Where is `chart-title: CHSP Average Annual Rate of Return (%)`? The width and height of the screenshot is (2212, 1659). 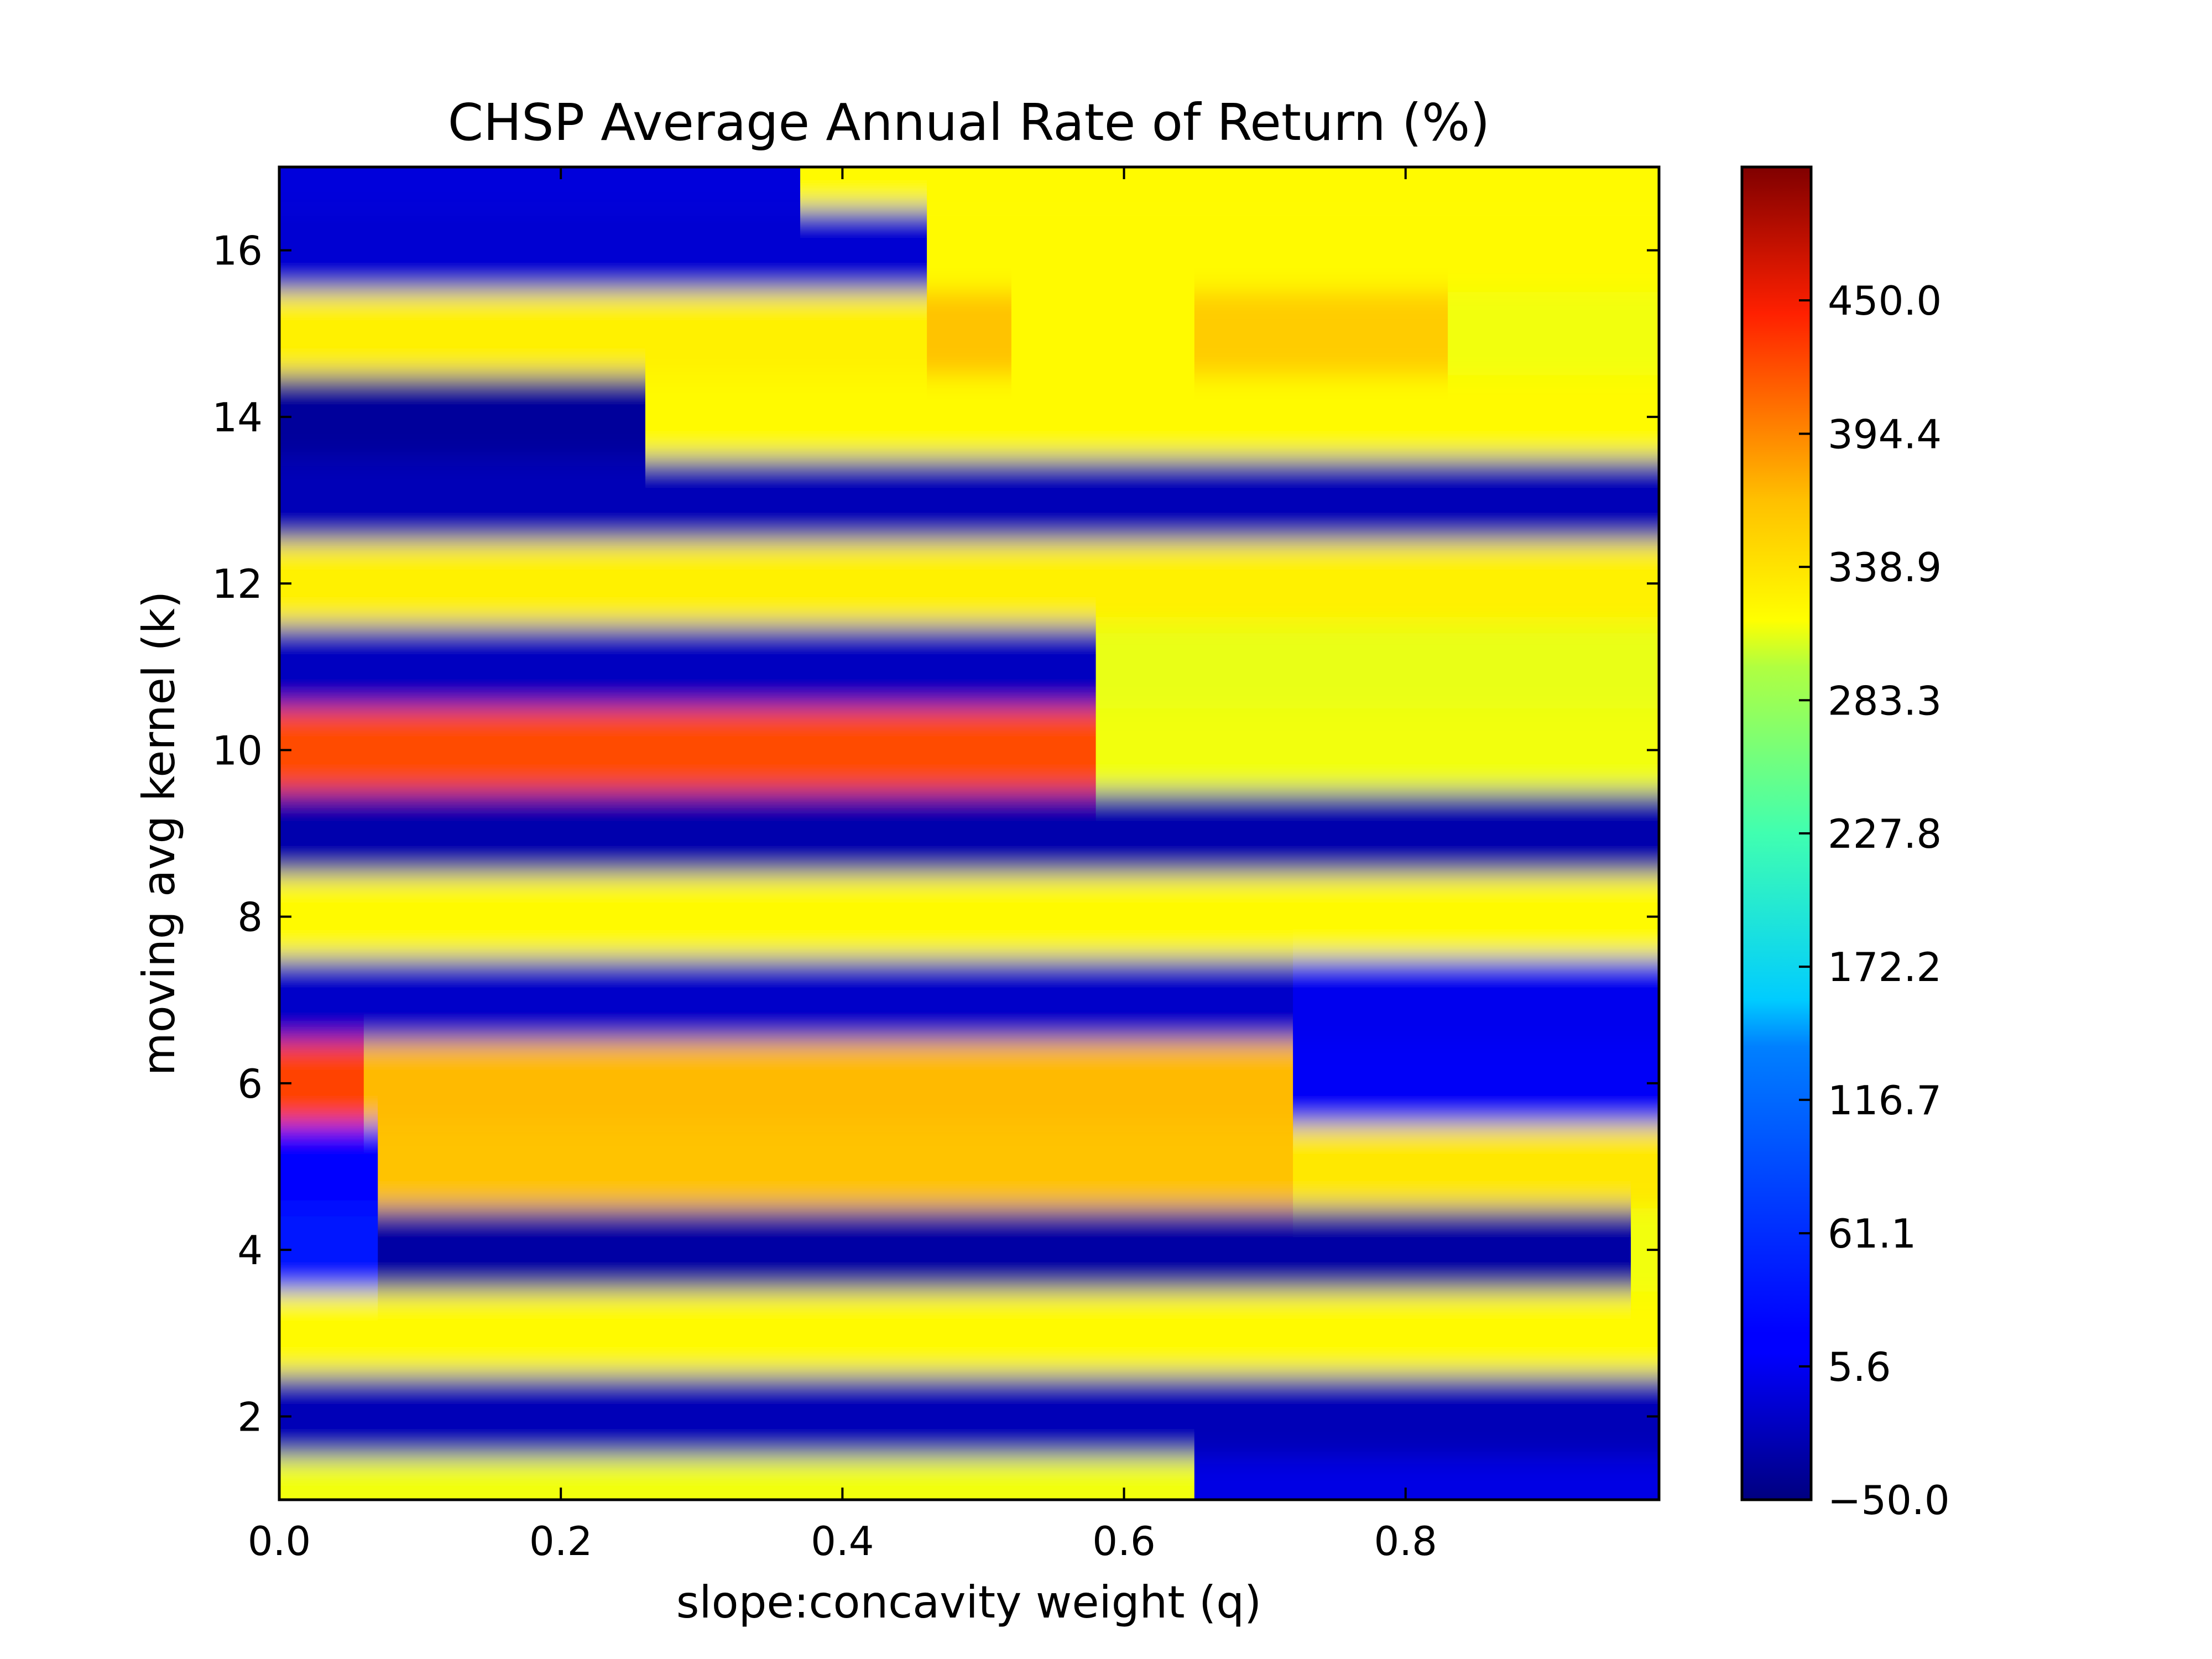 chart-title: CHSP Average Annual Rate of Return (%) is located at coordinates (969, 122).